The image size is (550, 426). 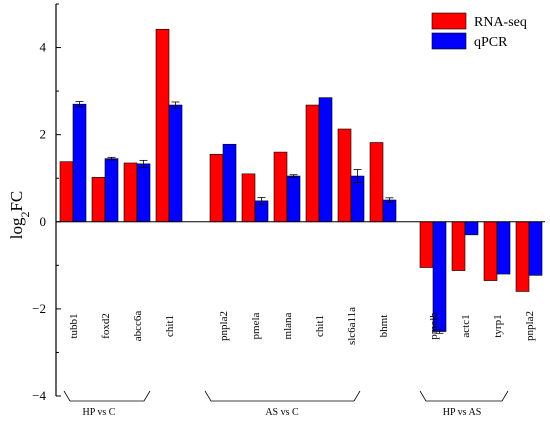 What do you see at coordinates (462, 412) in the screenshot?
I see `group-label: HP vs AS` at bounding box center [462, 412].